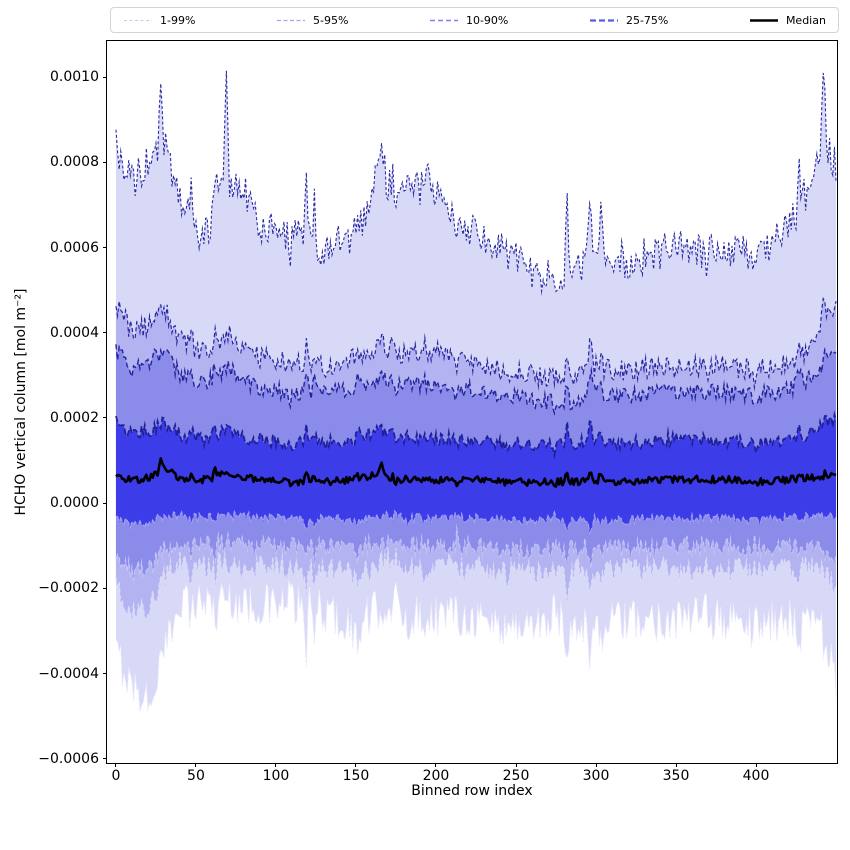  What do you see at coordinates (74, 332) in the screenshot?
I see `y-tick-label: 0.0004` at bounding box center [74, 332].